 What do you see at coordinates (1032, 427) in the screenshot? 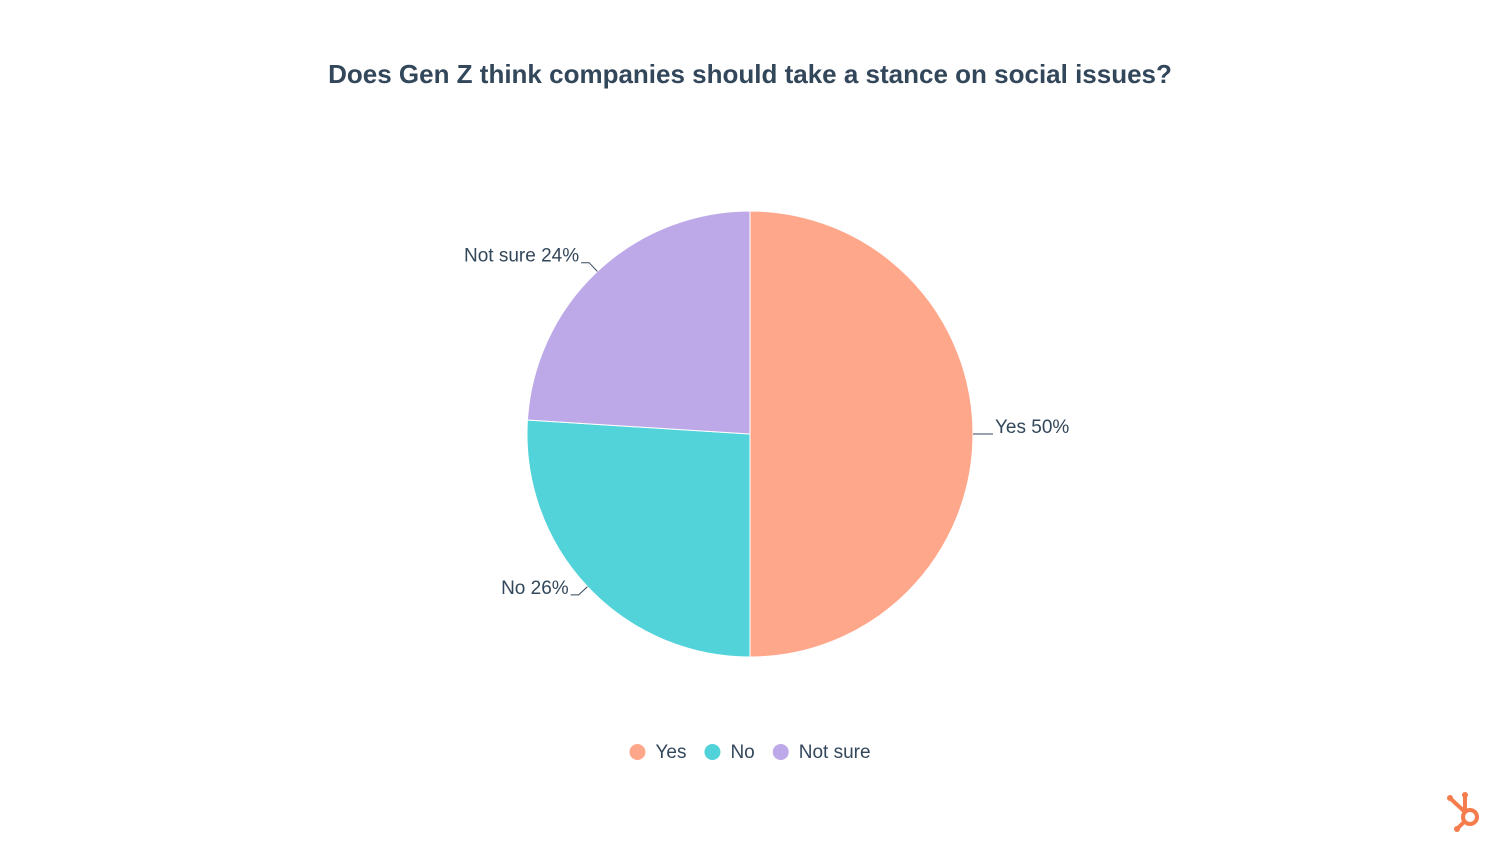
I see `data-label: Yes 50%` at bounding box center [1032, 427].